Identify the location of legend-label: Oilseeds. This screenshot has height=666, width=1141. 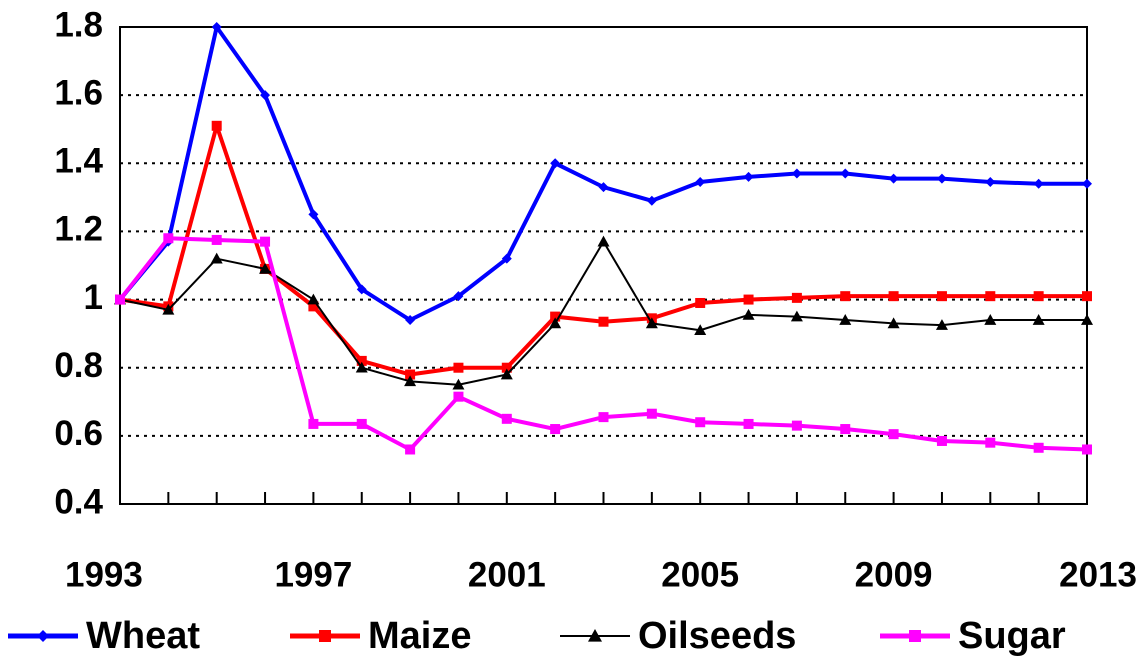
(717, 636).